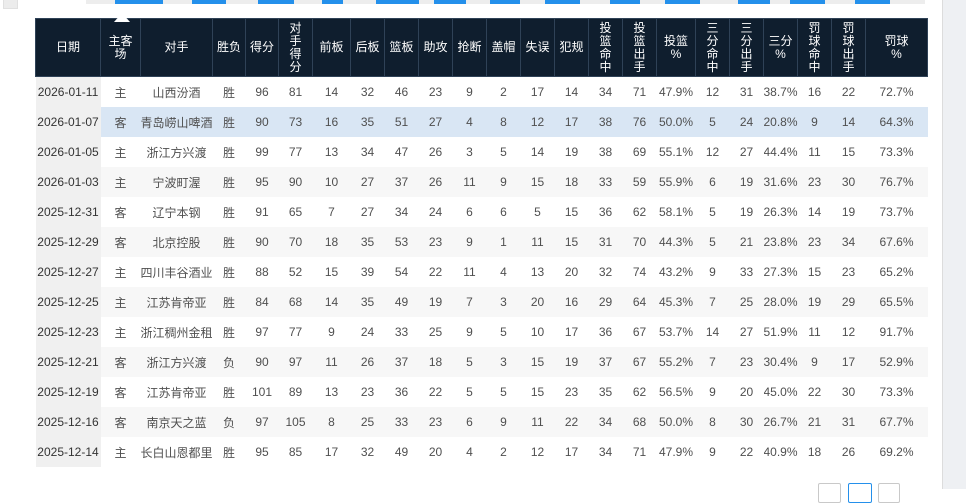 The width and height of the screenshot is (966, 503). Describe the element at coordinates (780, 47) in the screenshot. I see `column-header-3p-pct: 三分%` at that location.